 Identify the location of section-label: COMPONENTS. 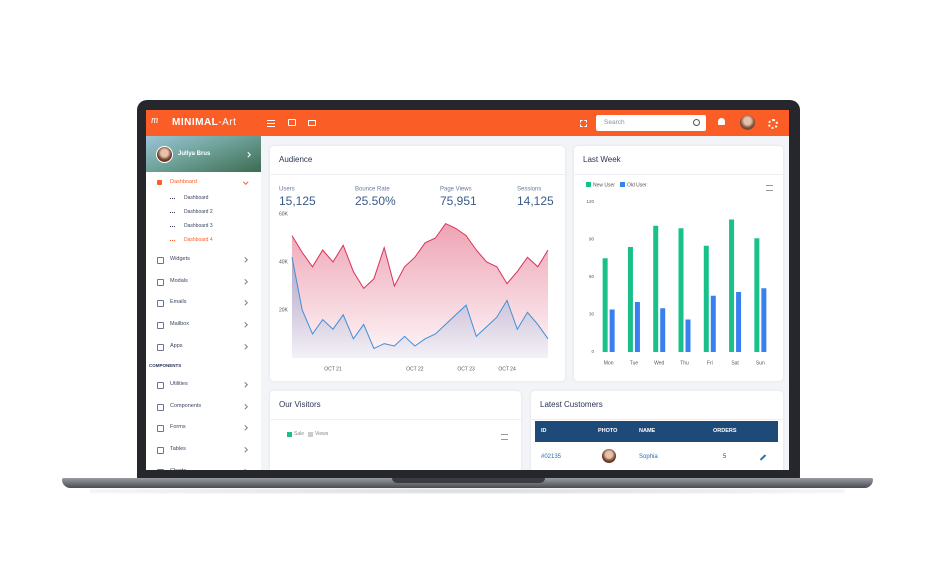
(165, 365).